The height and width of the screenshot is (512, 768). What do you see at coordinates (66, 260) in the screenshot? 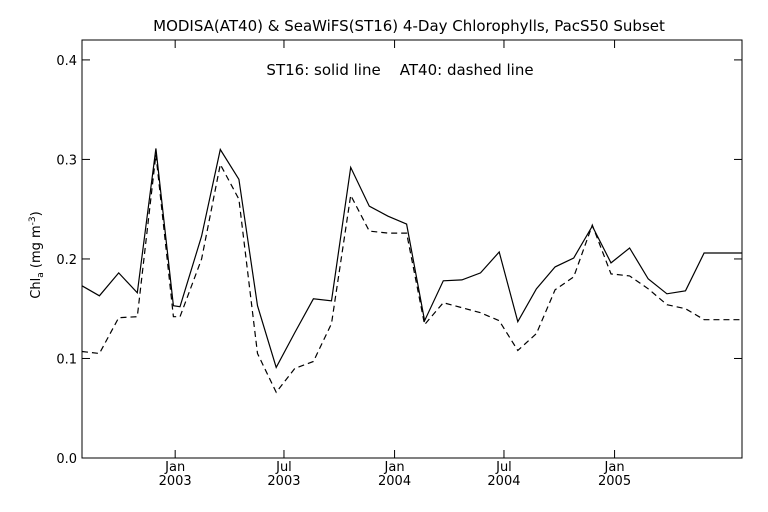
I see `y-tick-label: 0.2` at bounding box center [66, 260].